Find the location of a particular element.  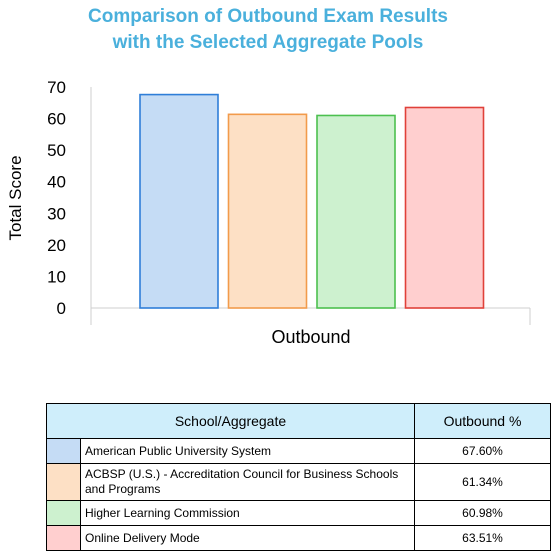

chart-title-line-1: Comparison of Outbound Exam Results is located at coordinates (268, 16).